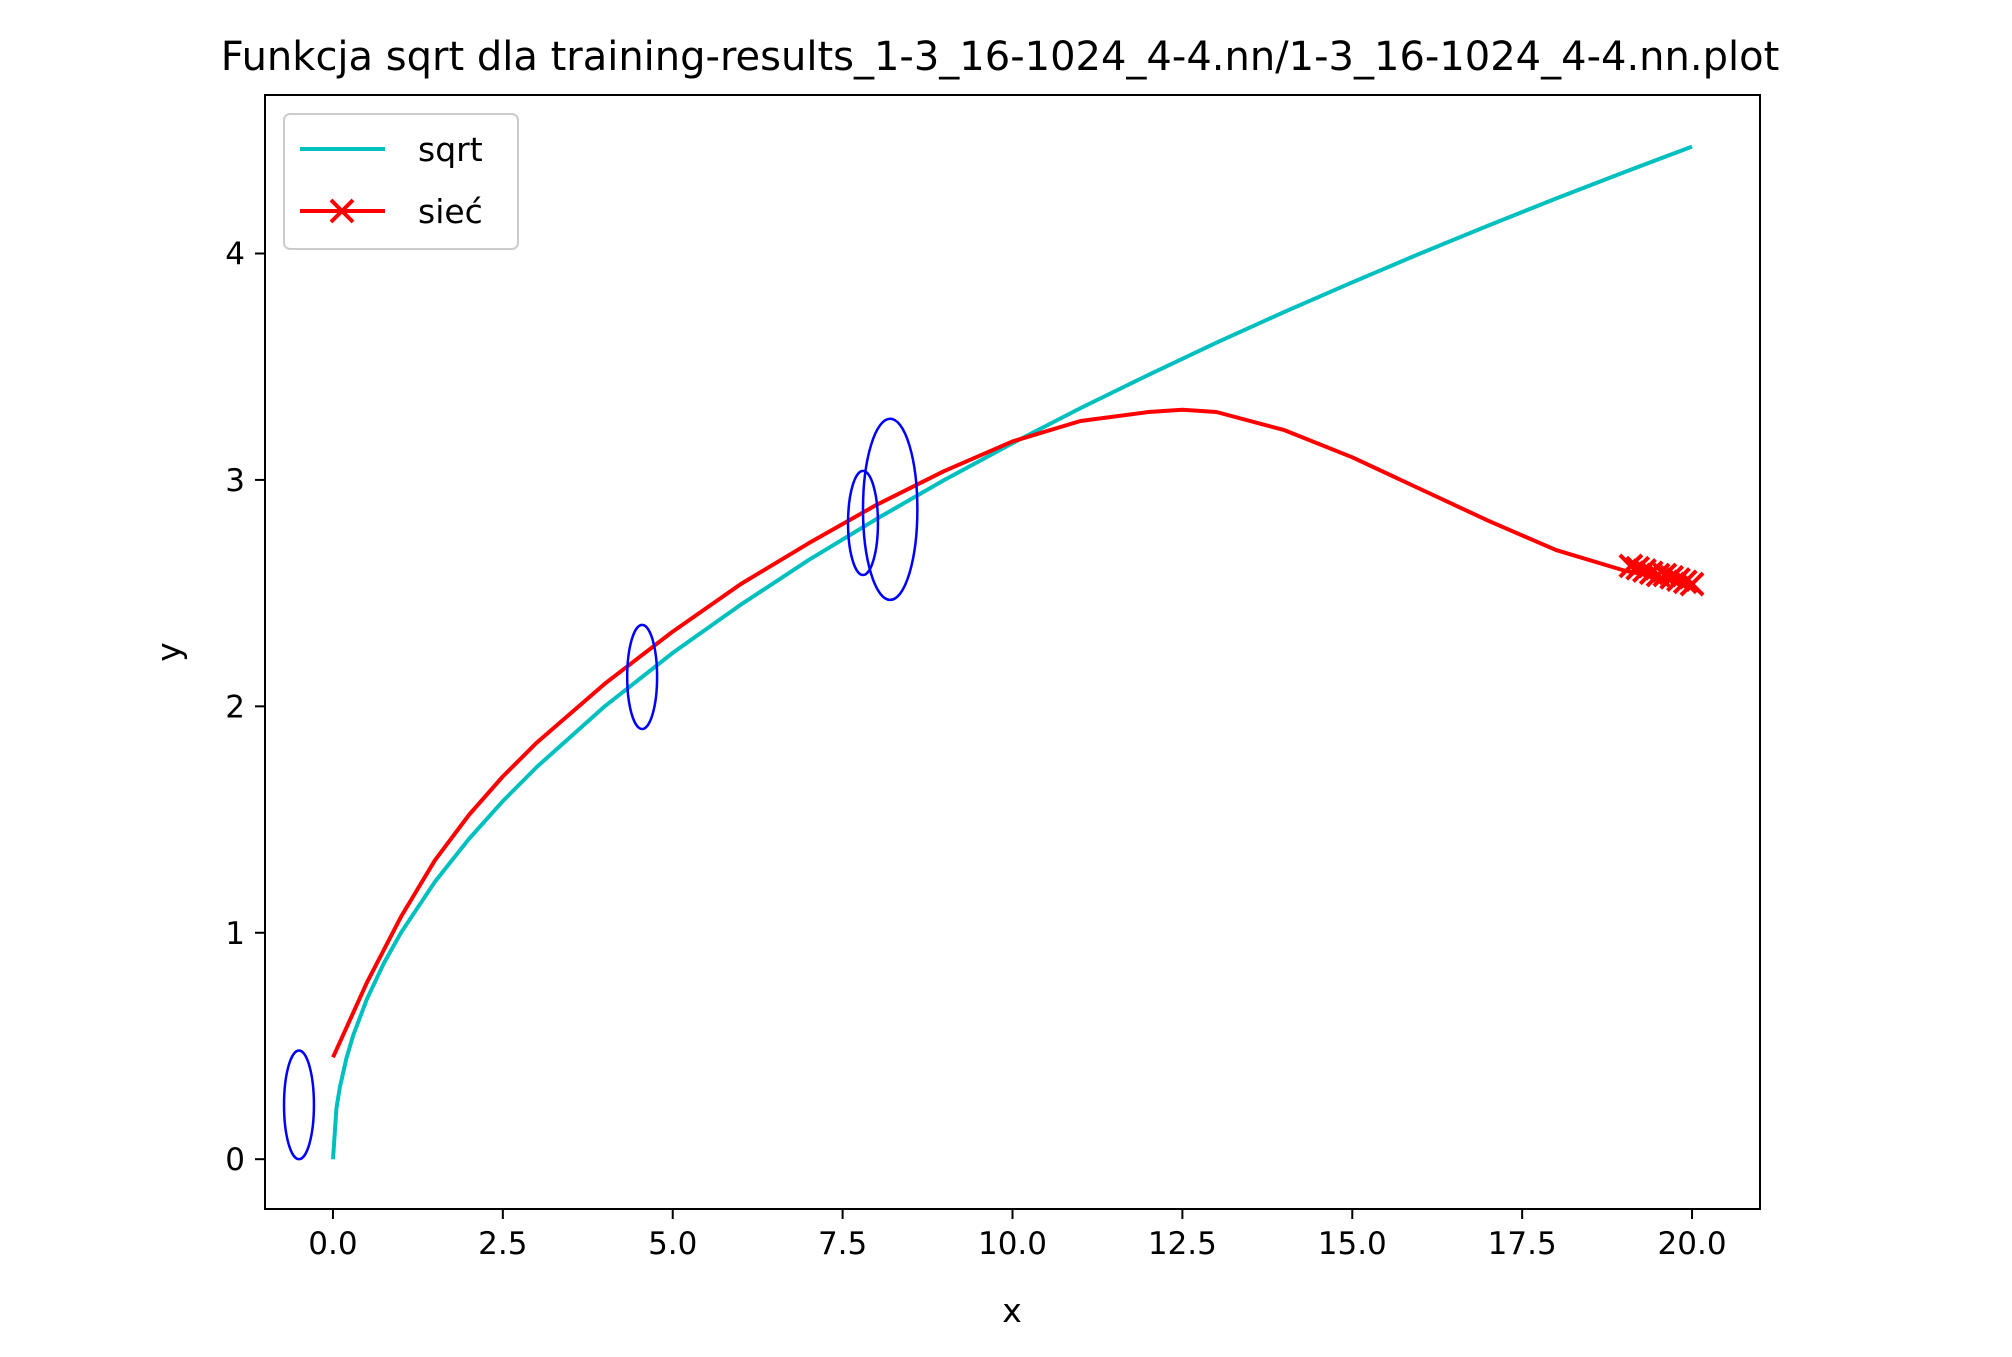 The height and width of the screenshot is (1357, 2012). I want to click on x-tick-label: 7.5, so click(842, 1244).